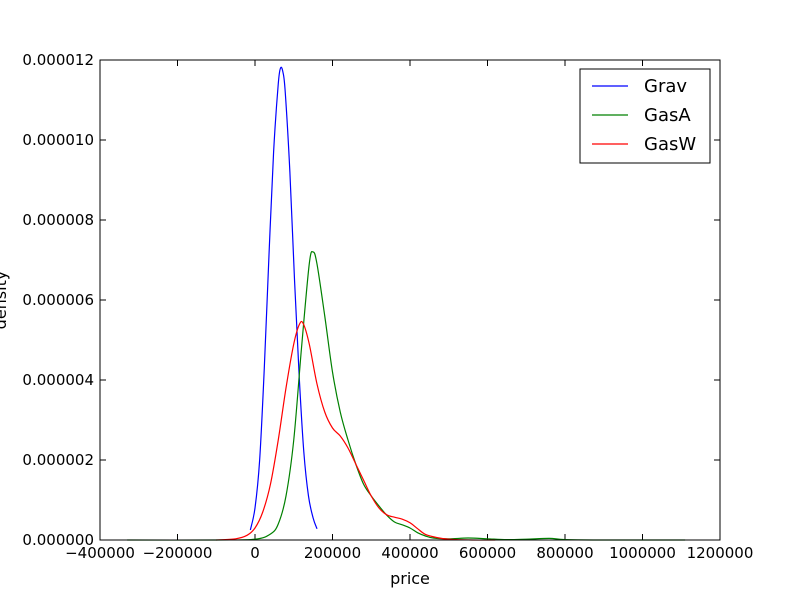 This screenshot has width=800, height=600. Describe the element at coordinates (58, 380) in the screenshot. I see `y-tick-label: 0.000004` at that location.